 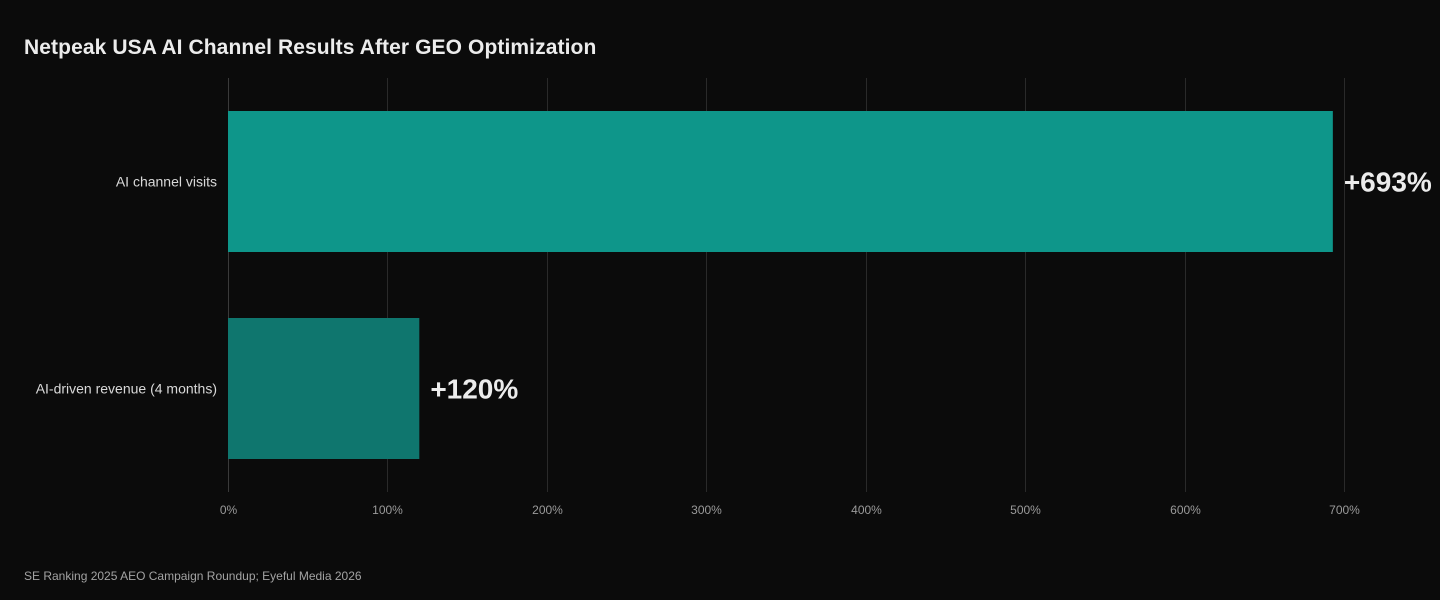 I want to click on category-label: AI-driven revenue (4 months), so click(x=126, y=389).